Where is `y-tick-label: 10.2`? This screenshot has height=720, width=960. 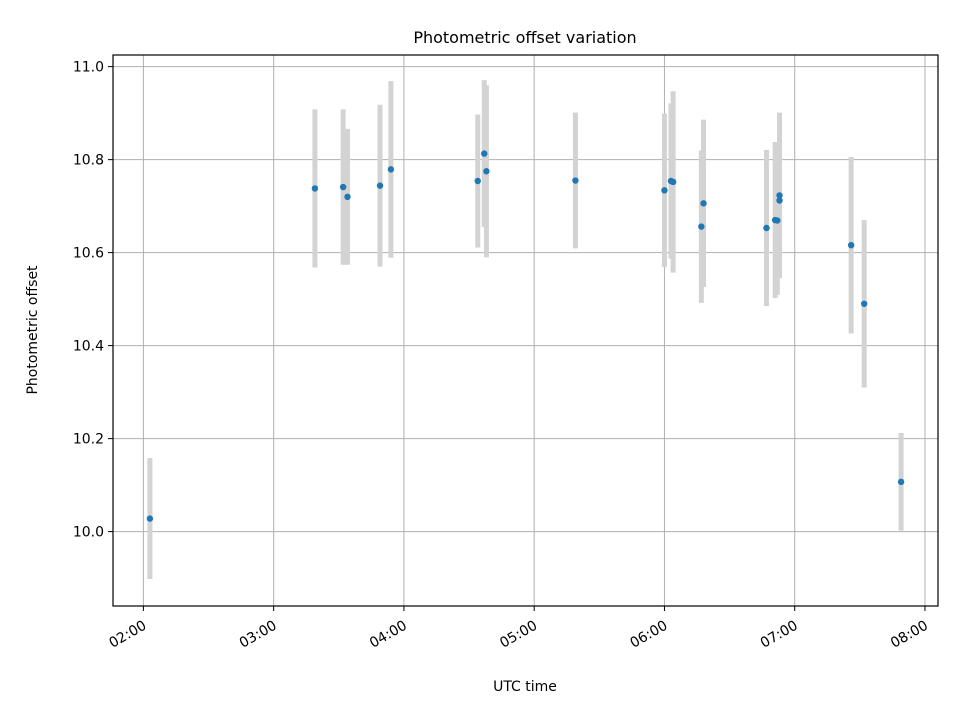 y-tick-label: 10.2 is located at coordinates (88, 440).